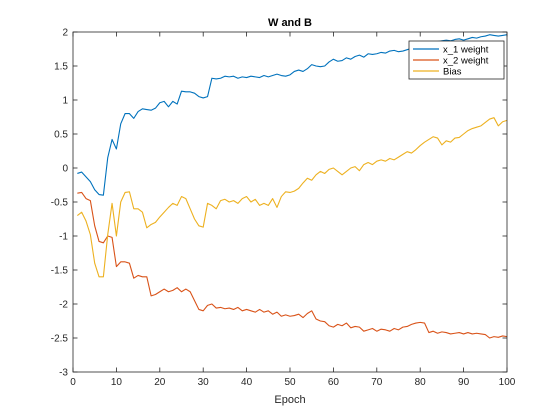 Image resolution: width=560 pixels, height=420 pixels. Describe the element at coordinates (117, 382) in the screenshot. I see `x-tick-label: 10` at that location.